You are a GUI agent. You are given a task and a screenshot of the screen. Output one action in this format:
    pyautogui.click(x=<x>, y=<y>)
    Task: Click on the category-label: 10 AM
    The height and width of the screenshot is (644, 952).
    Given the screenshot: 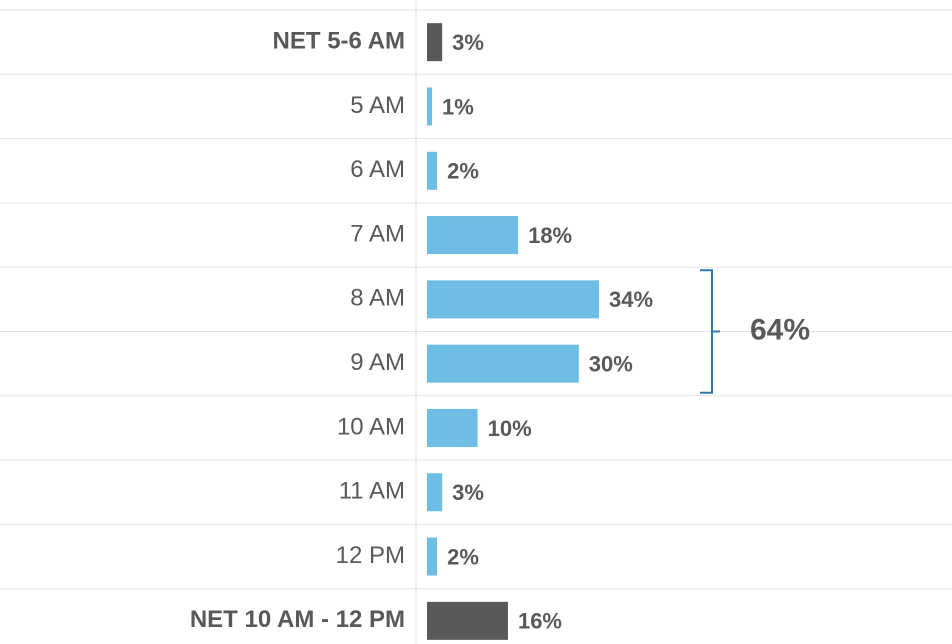 What is the action you would take?
    pyautogui.click(x=371, y=426)
    